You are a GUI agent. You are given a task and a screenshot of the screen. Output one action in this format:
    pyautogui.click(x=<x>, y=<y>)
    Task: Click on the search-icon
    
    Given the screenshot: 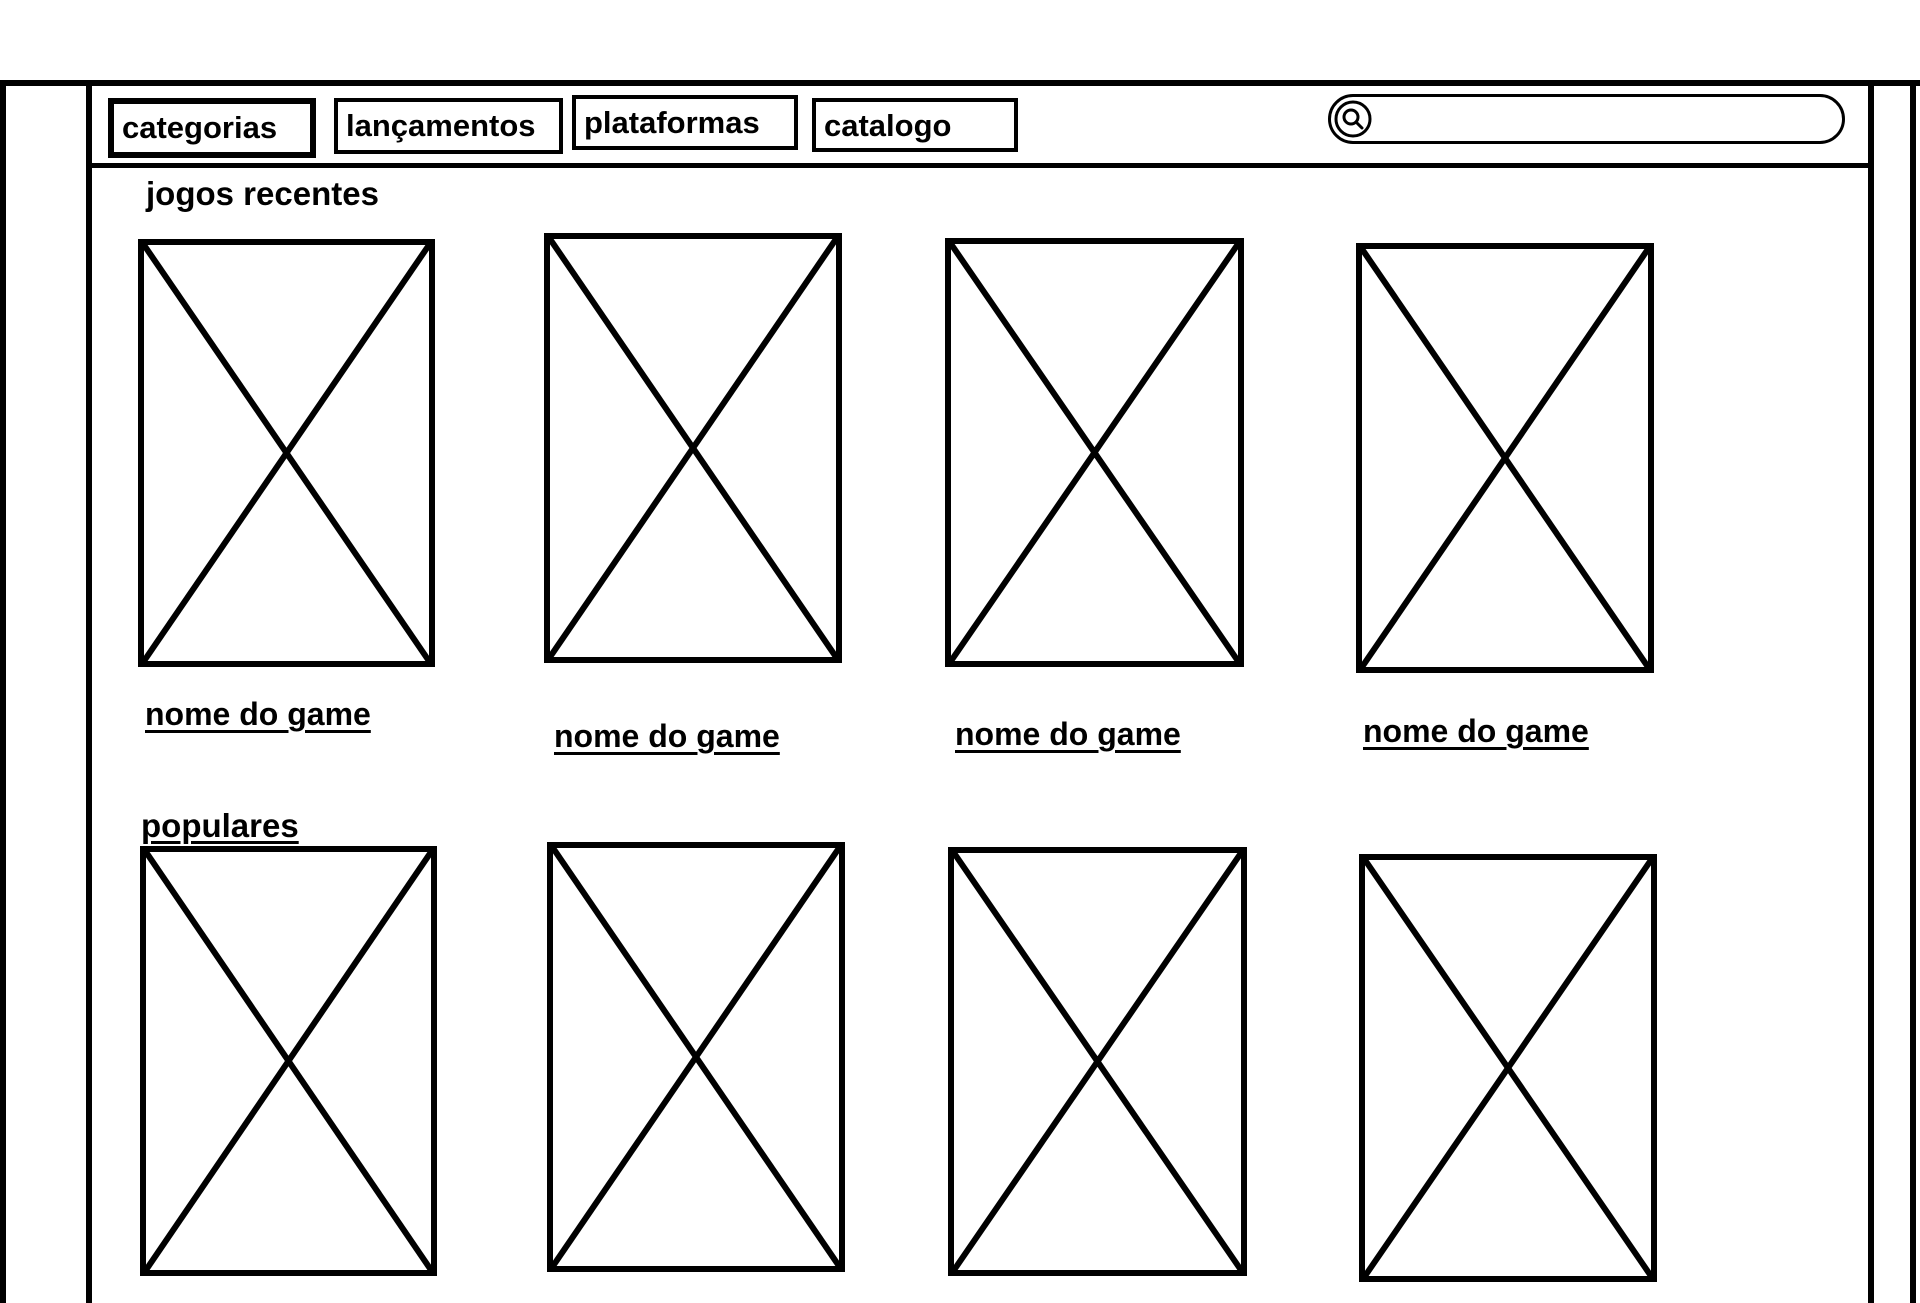 What is the action you would take?
    pyautogui.click(x=1353, y=119)
    